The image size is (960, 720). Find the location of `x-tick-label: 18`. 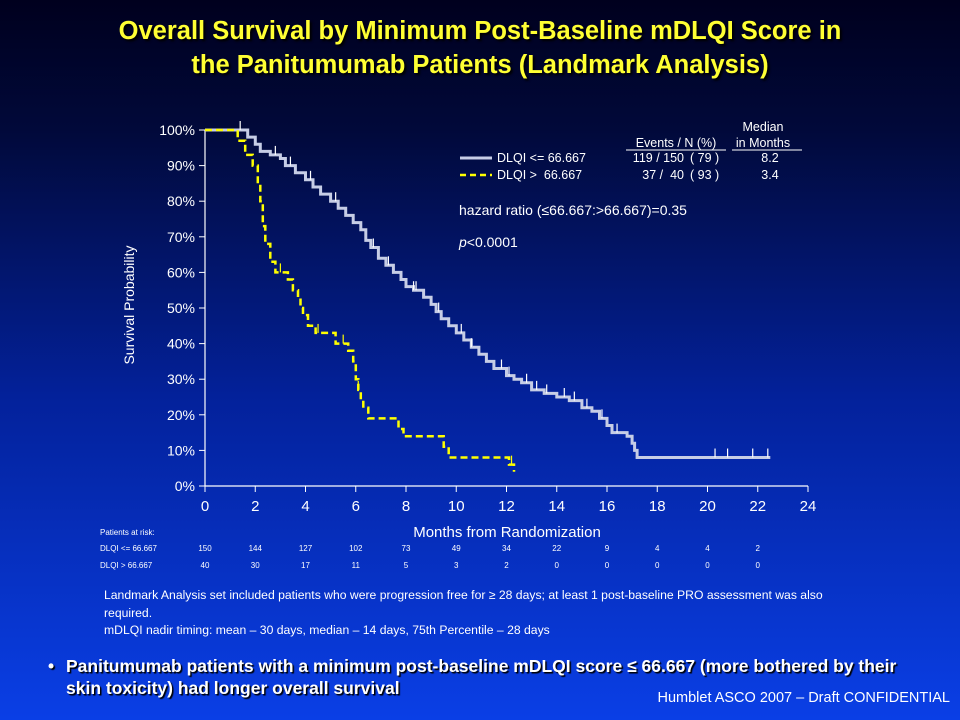

x-tick-label: 18 is located at coordinates (657, 506).